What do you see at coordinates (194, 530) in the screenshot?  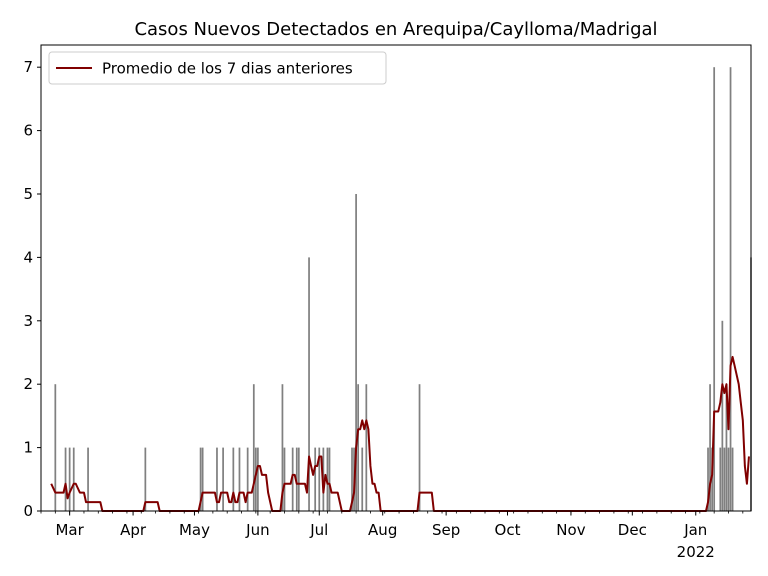 I see `x-tick-label: May` at bounding box center [194, 530].